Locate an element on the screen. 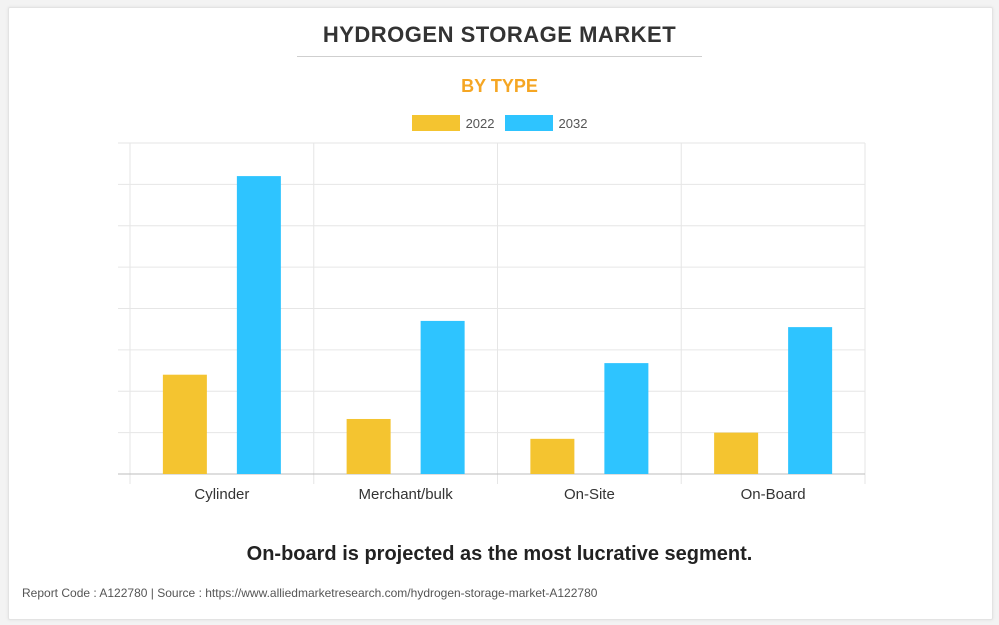 The image size is (999, 625). x-tick-label: Merchant/bulk is located at coordinates (406, 494).